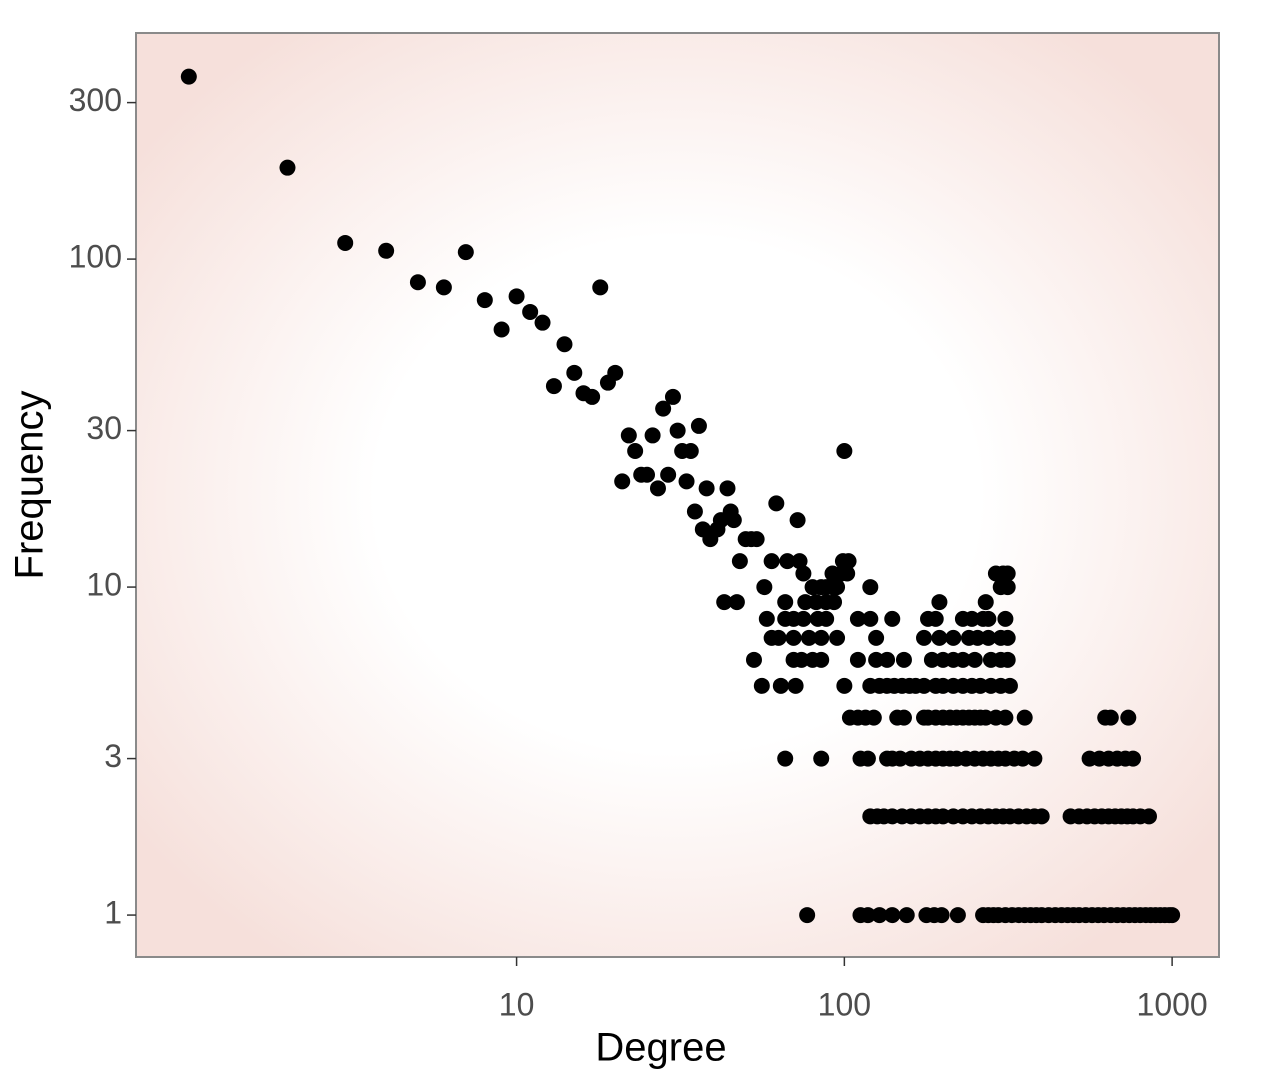 This screenshot has height=1081, width=1262. I want to click on y-tick-label: 300, so click(95, 100).